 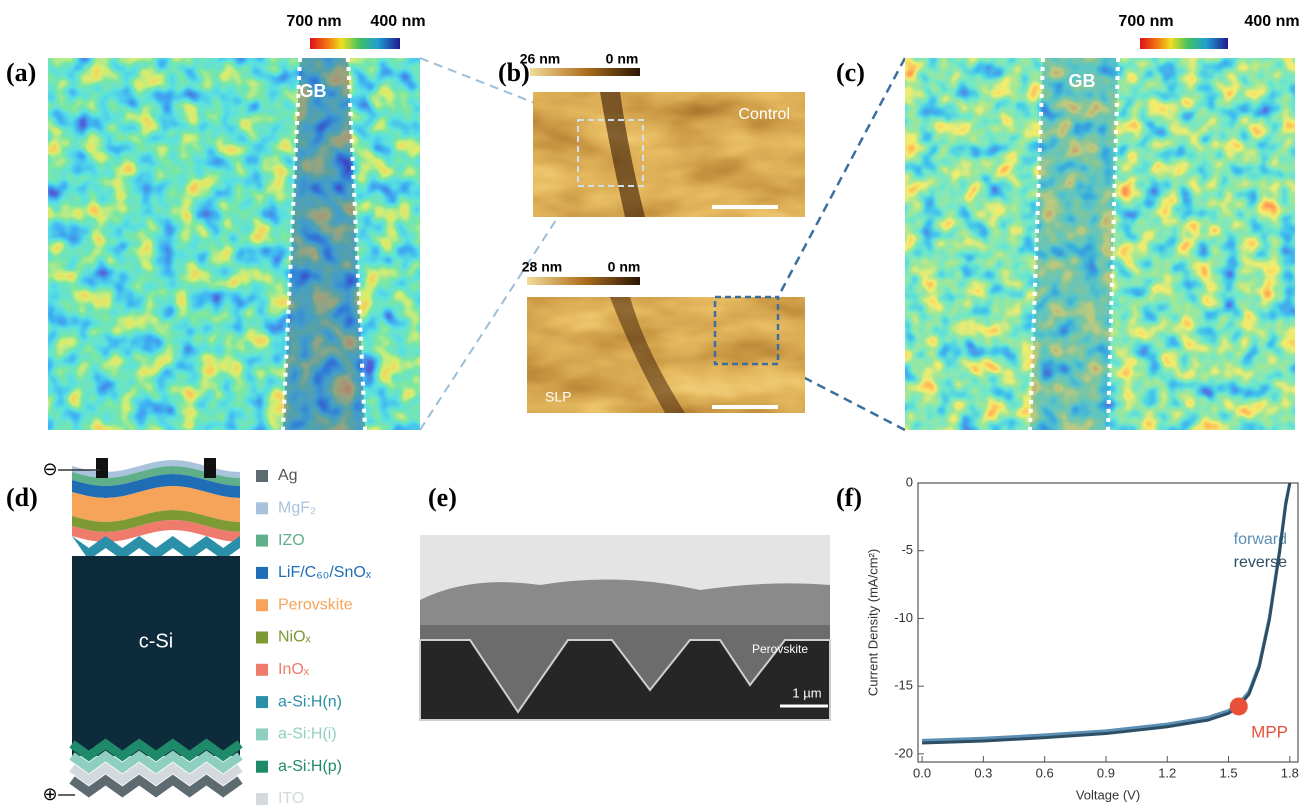 What do you see at coordinates (625, 680) in the screenshot?
I see `sem-substrate` at bounding box center [625, 680].